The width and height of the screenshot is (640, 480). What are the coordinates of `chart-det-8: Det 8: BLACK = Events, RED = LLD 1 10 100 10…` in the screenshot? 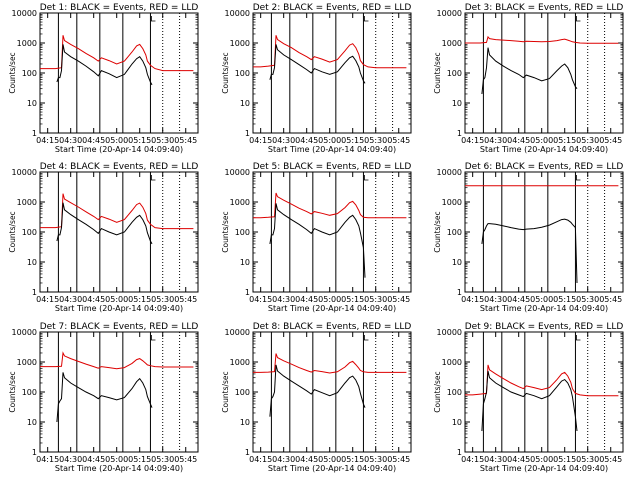 It's located at (316, 397).